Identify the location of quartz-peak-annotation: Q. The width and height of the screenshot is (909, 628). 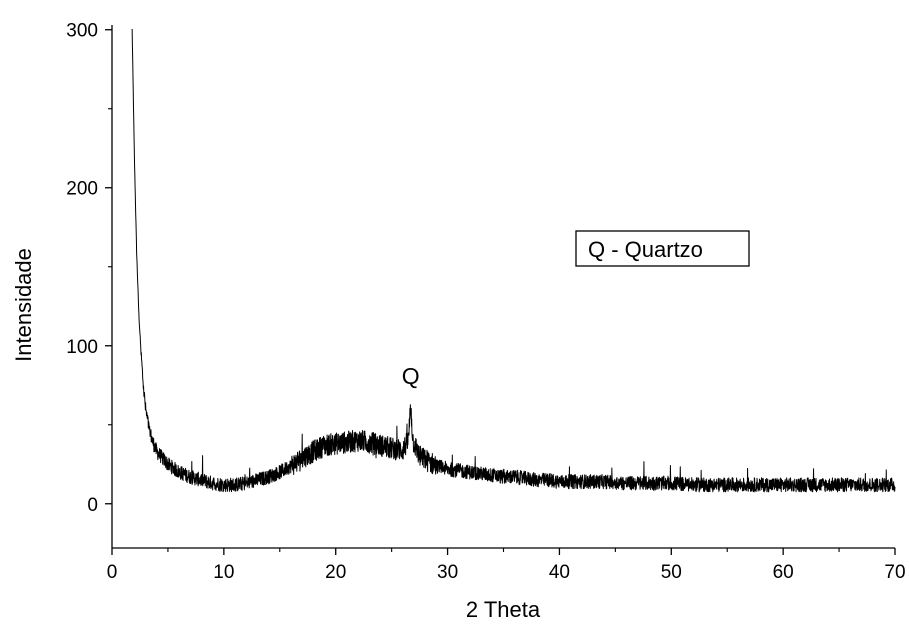
(411, 376).